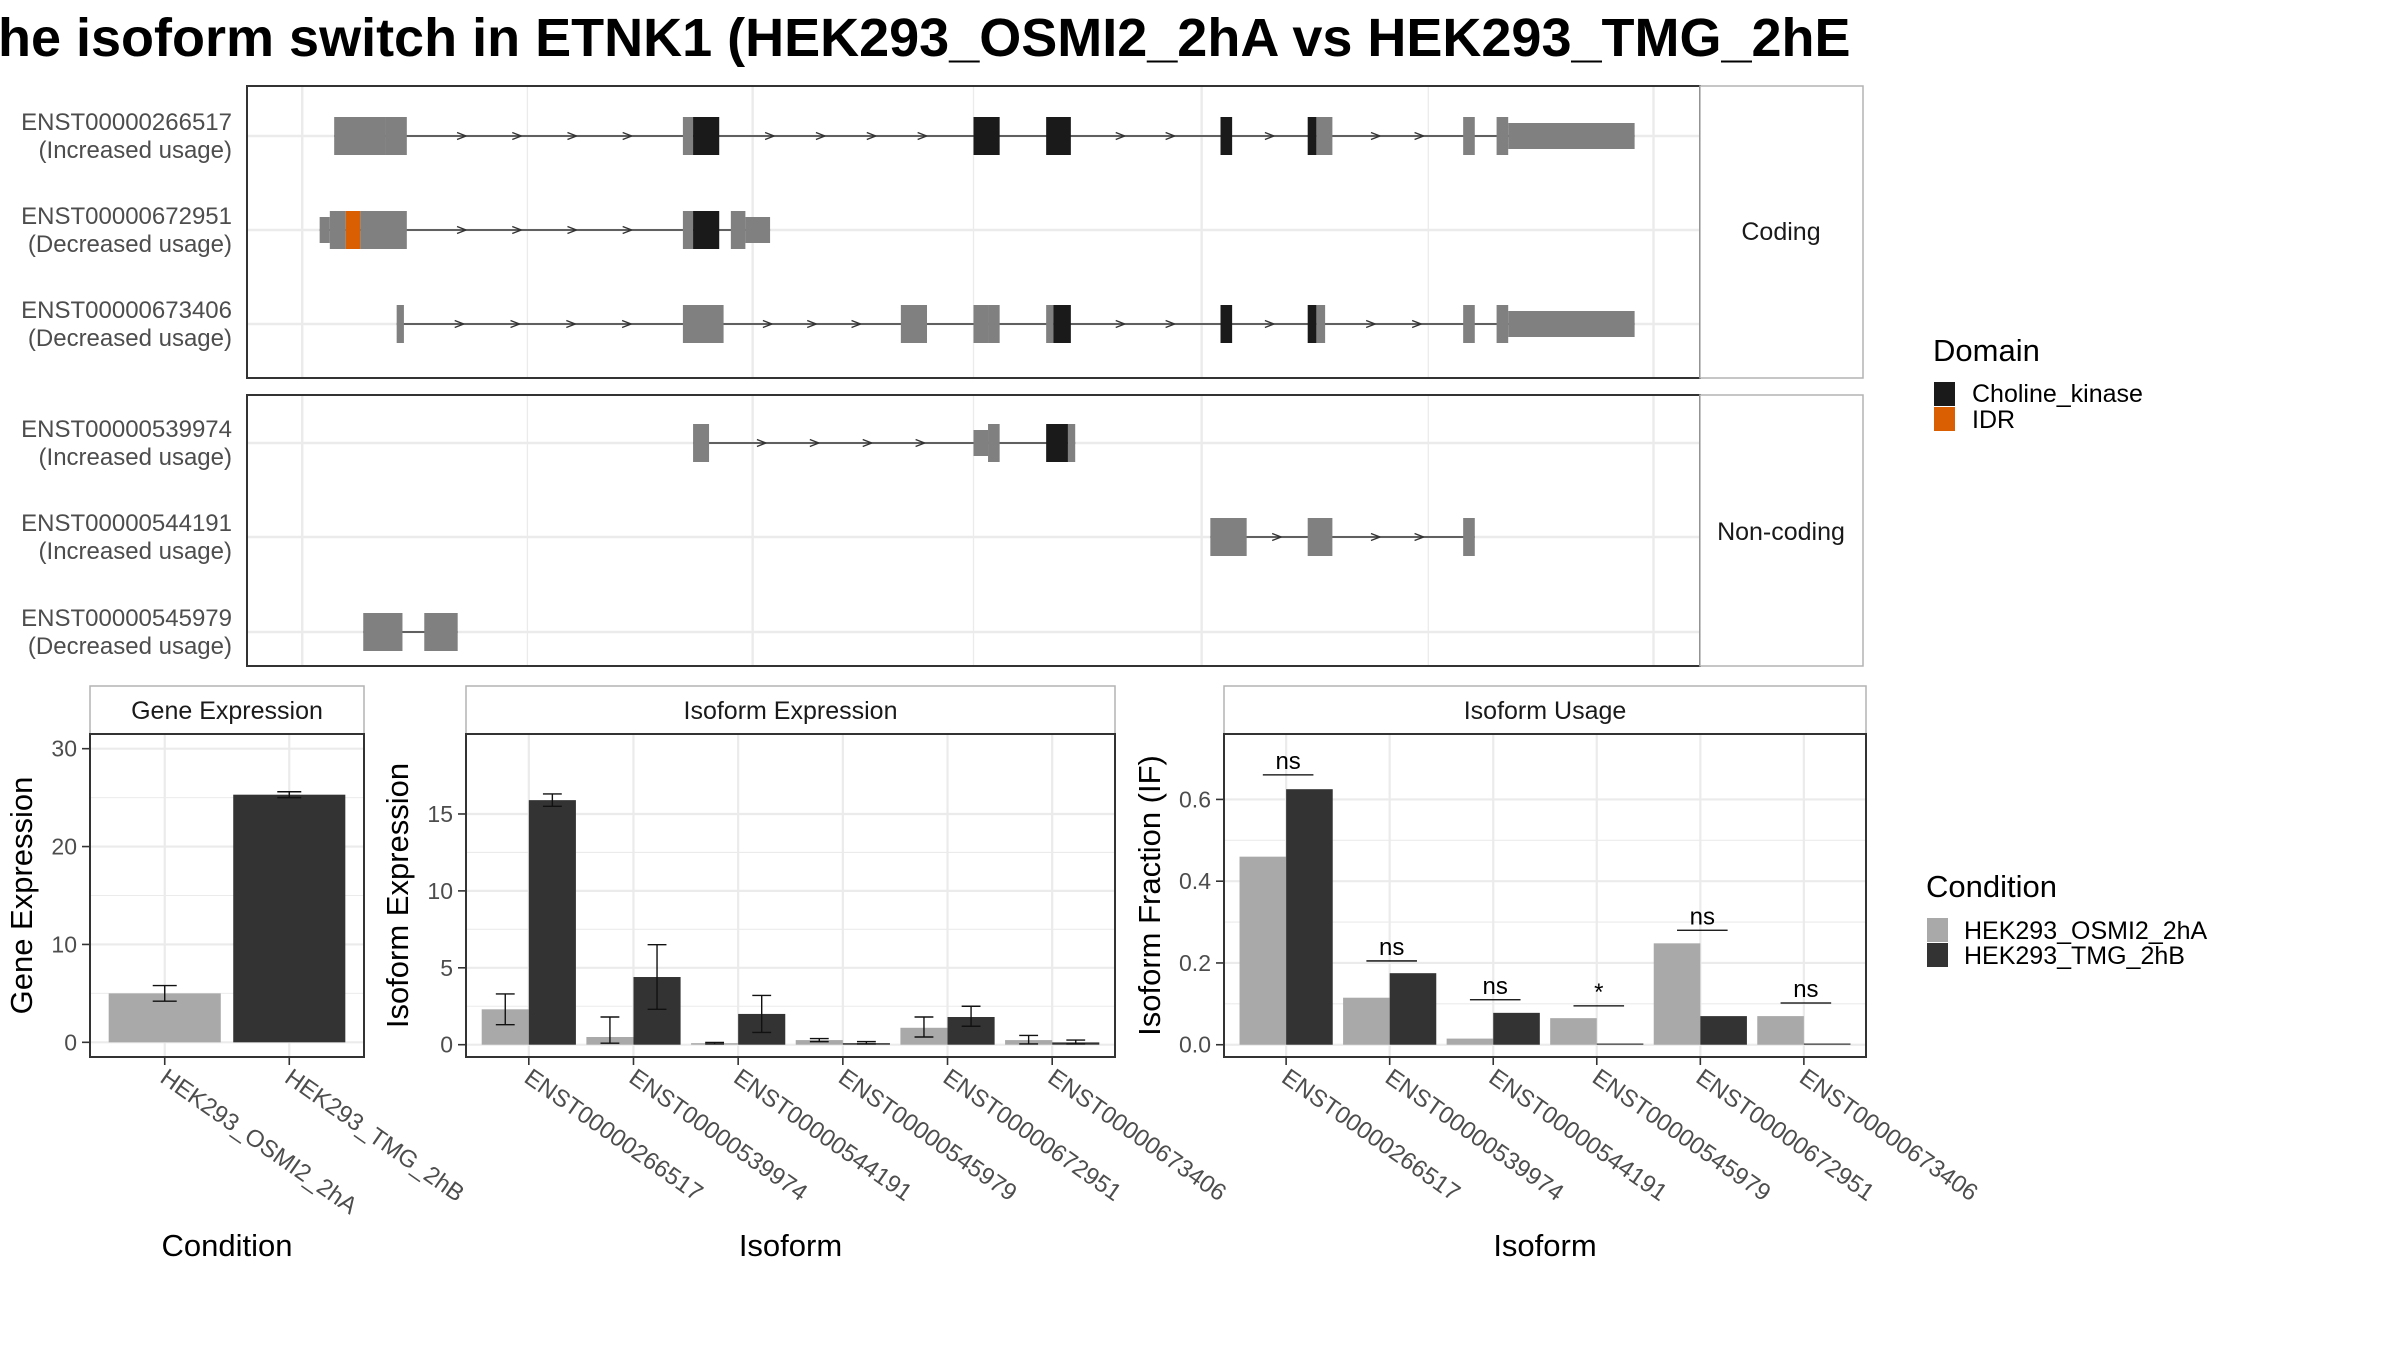  What do you see at coordinates (1781, 232) in the screenshot?
I see `coding-strip` at bounding box center [1781, 232].